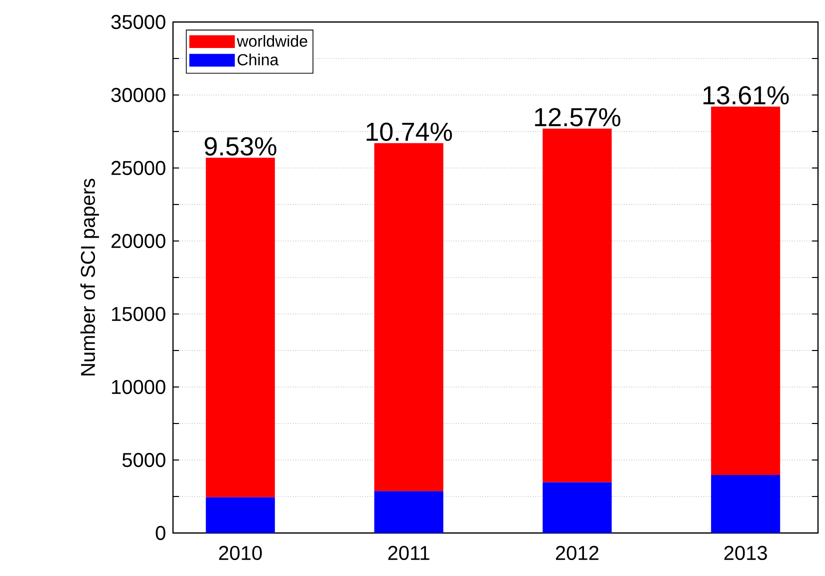  Describe the element at coordinates (409, 553) in the screenshot. I see `x-tick-label: 2011` at that location.